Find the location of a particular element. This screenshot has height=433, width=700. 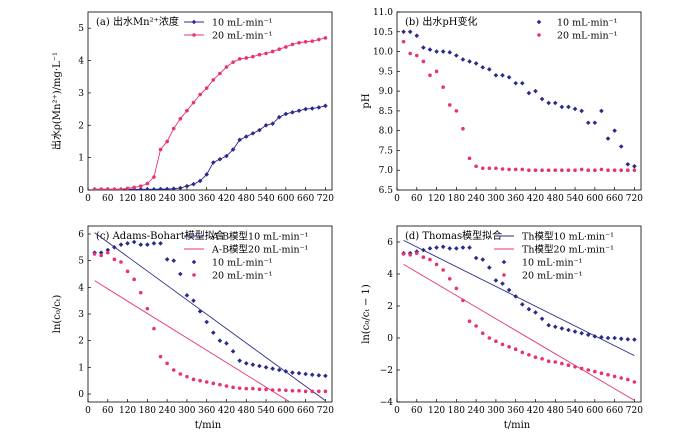

panel-title: (d) Thomas模型拟合 is located at coordinates (453, 235).